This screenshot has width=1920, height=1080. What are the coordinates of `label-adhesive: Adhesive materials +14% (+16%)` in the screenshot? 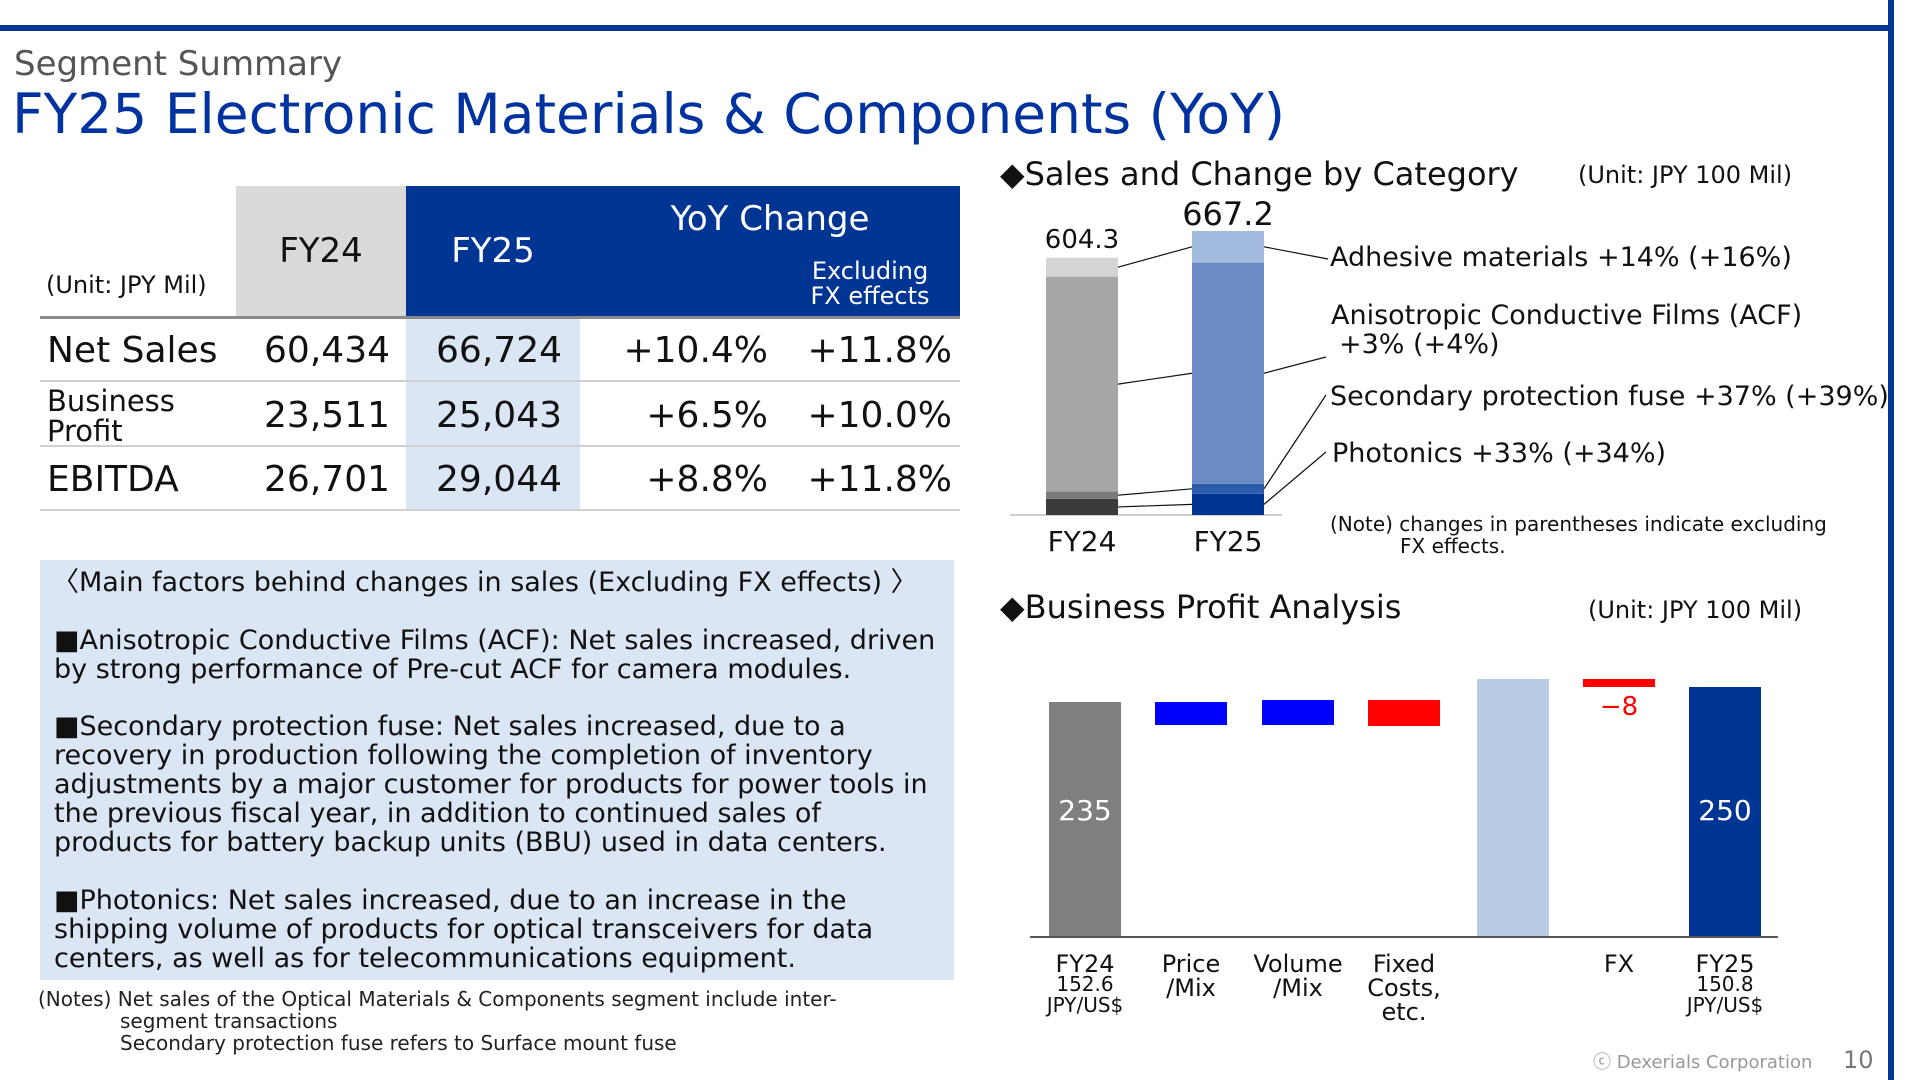 It's located at (1561, 257).